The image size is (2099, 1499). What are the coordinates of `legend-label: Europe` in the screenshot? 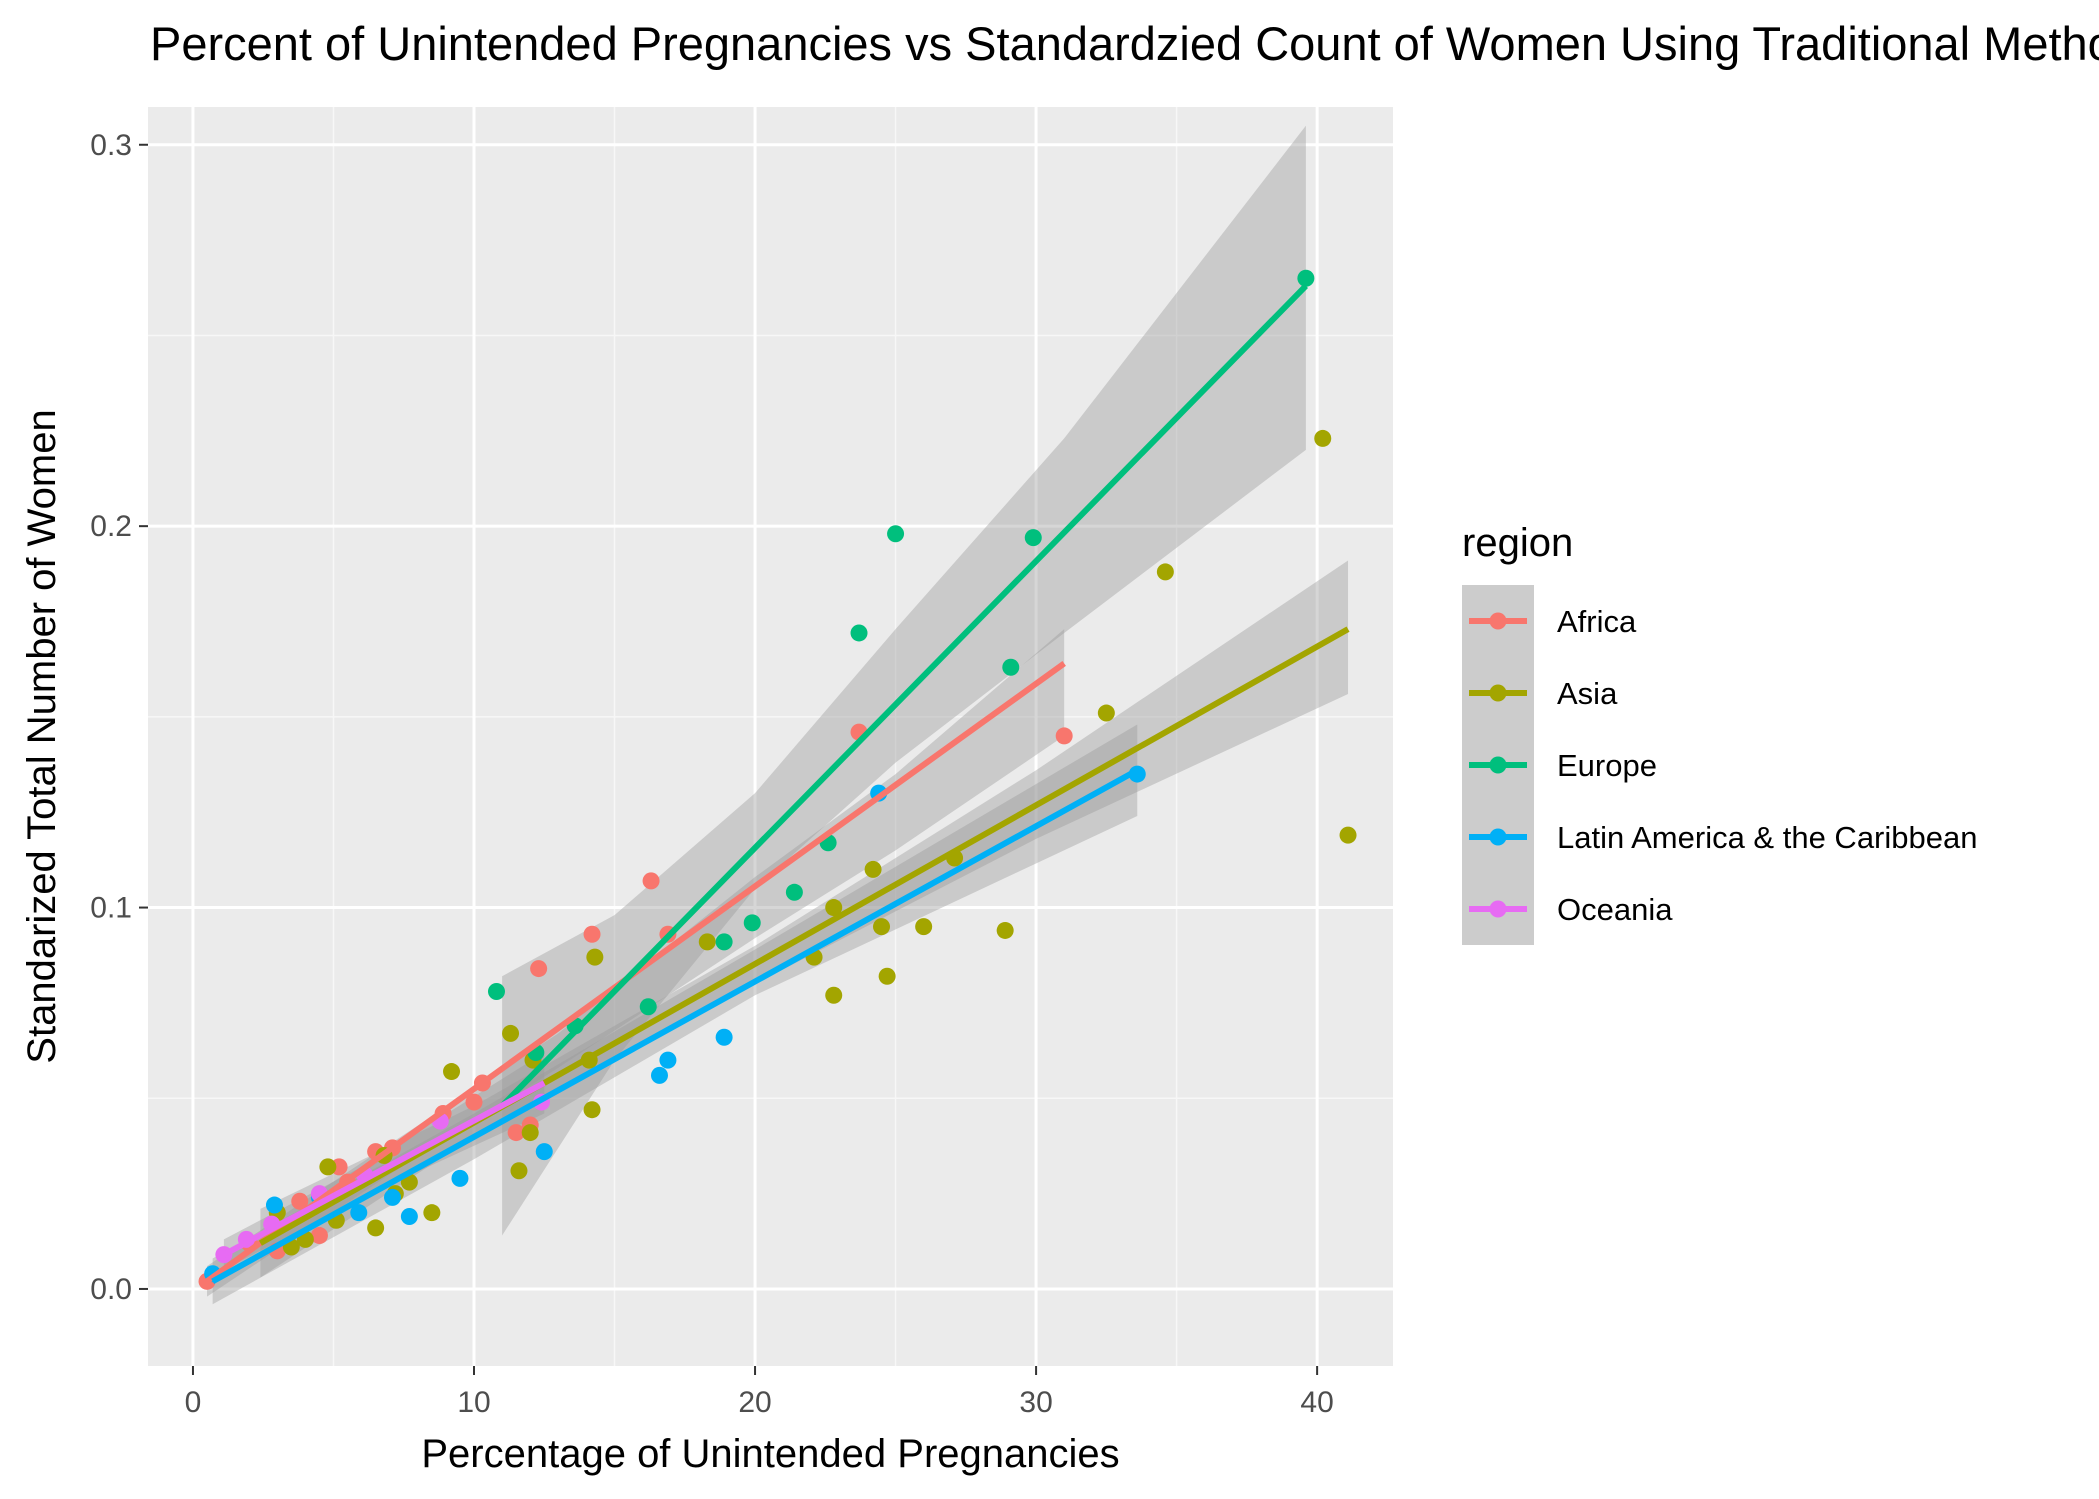 It's located at (1607, 765).